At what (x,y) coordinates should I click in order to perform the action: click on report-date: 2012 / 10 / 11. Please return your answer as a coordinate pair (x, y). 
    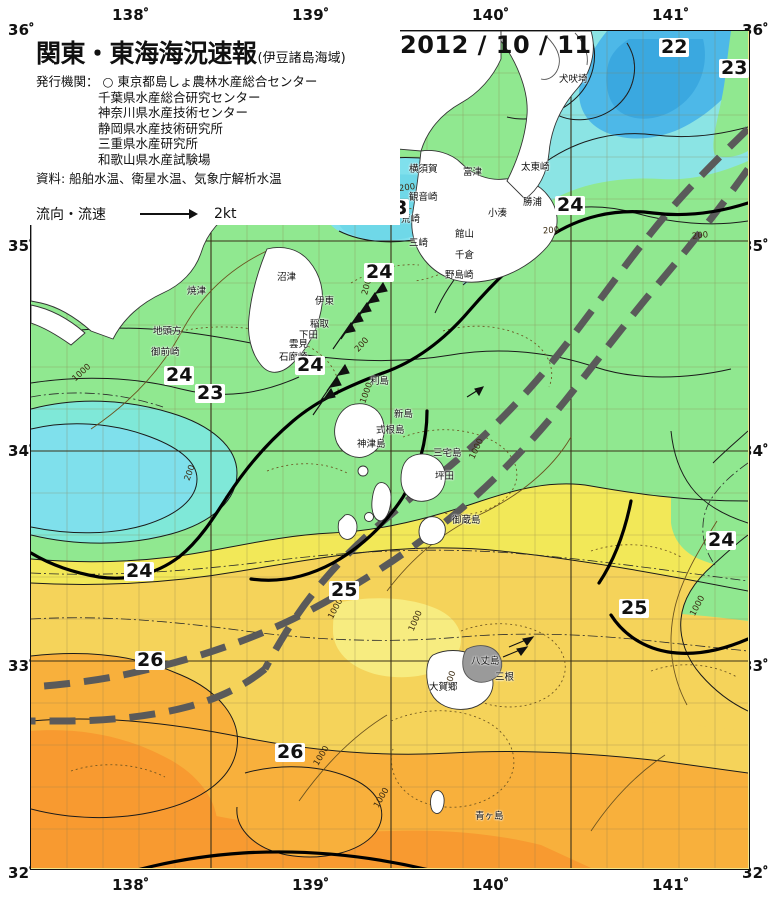
    Looking at the image, I should click on (496, 45).